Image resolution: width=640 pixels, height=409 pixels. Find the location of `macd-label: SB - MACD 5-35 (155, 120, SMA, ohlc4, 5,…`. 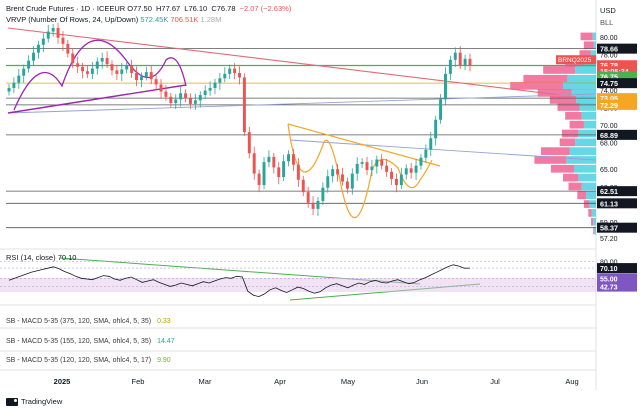

macd-label: SB - MACD 5-35 (155, 120, SMA, ohlc4, 5,… is located at coordinates (79, 341).